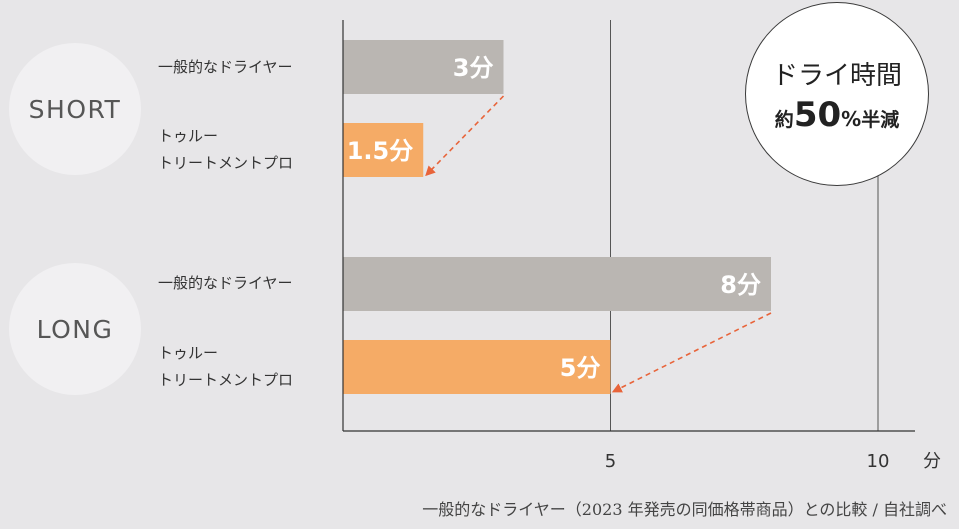 This screenshot has width=959, height=529. What do you see at coordinates (226, 149) in the screenshot?
I see `row-label-short-product: トゥルー トリートメントプロ` at bounding box center [226, 149].